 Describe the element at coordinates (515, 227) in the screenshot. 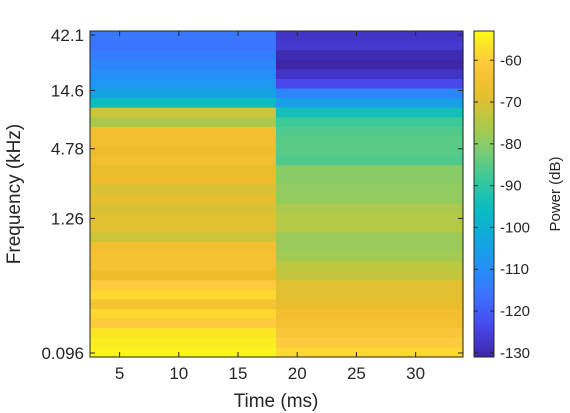

I see `colorbar-tick-label: -100` at that location.